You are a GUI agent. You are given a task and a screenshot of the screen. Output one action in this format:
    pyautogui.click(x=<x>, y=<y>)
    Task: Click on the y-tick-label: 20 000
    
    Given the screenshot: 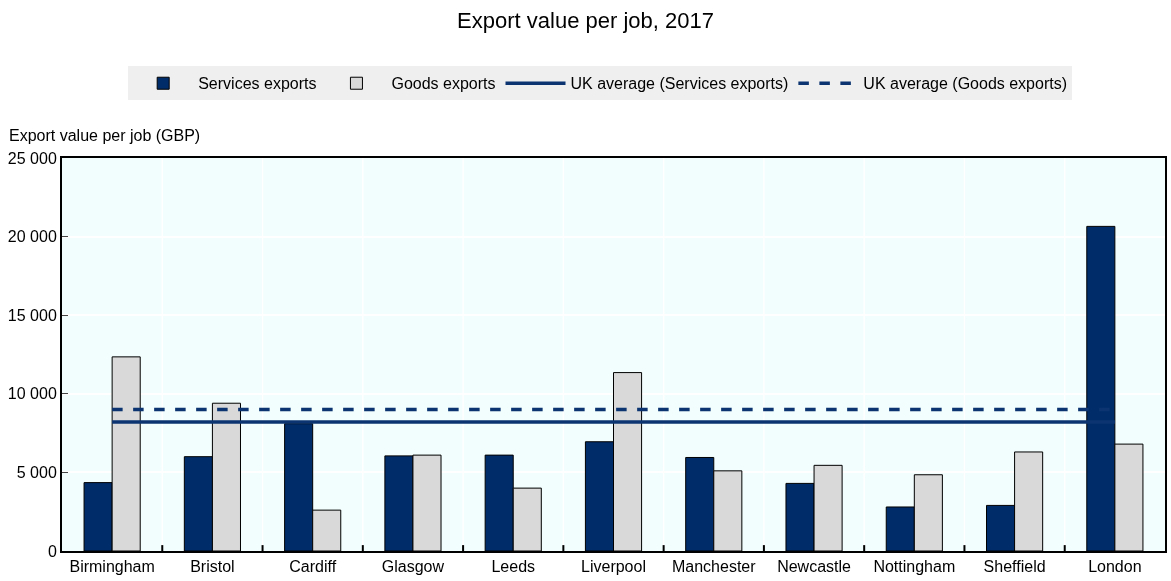 What is the action you would take?
    pyautogui.click(x=32, y=237)
    